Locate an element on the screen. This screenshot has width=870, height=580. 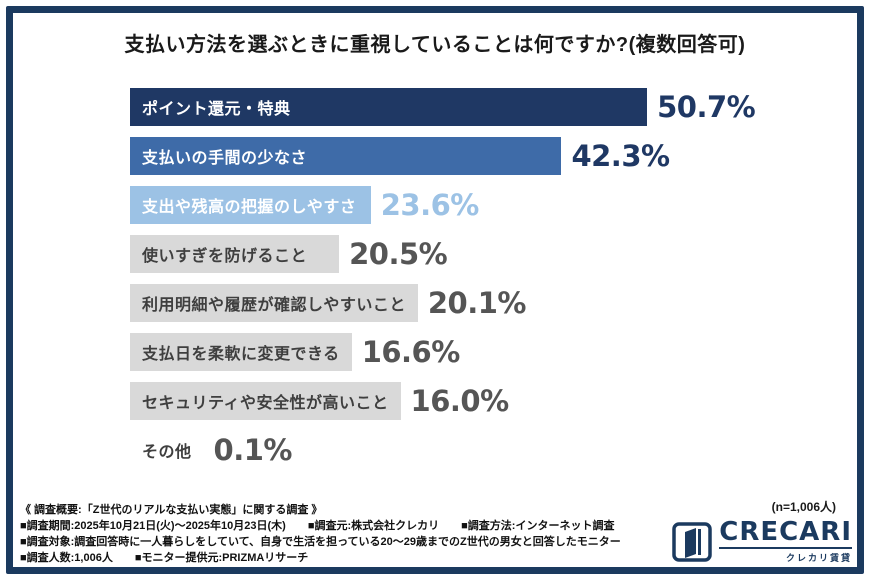
logo-text: CRECARI クレカリ賃貸 is located at coordinates (785, 541).